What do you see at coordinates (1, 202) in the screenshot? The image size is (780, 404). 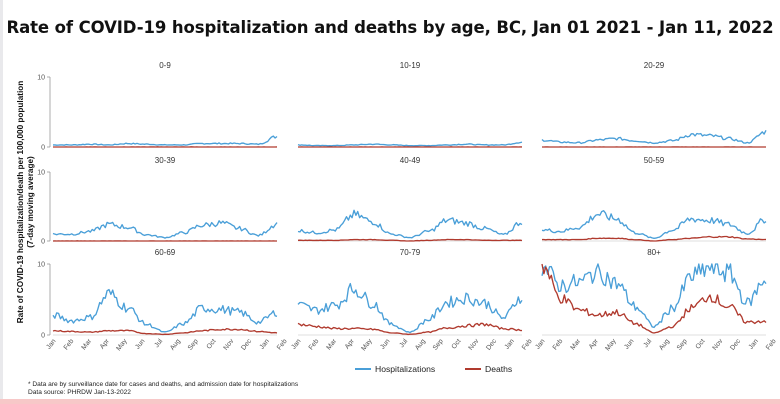 I see `window-edge` at bounding box center [1, 202].